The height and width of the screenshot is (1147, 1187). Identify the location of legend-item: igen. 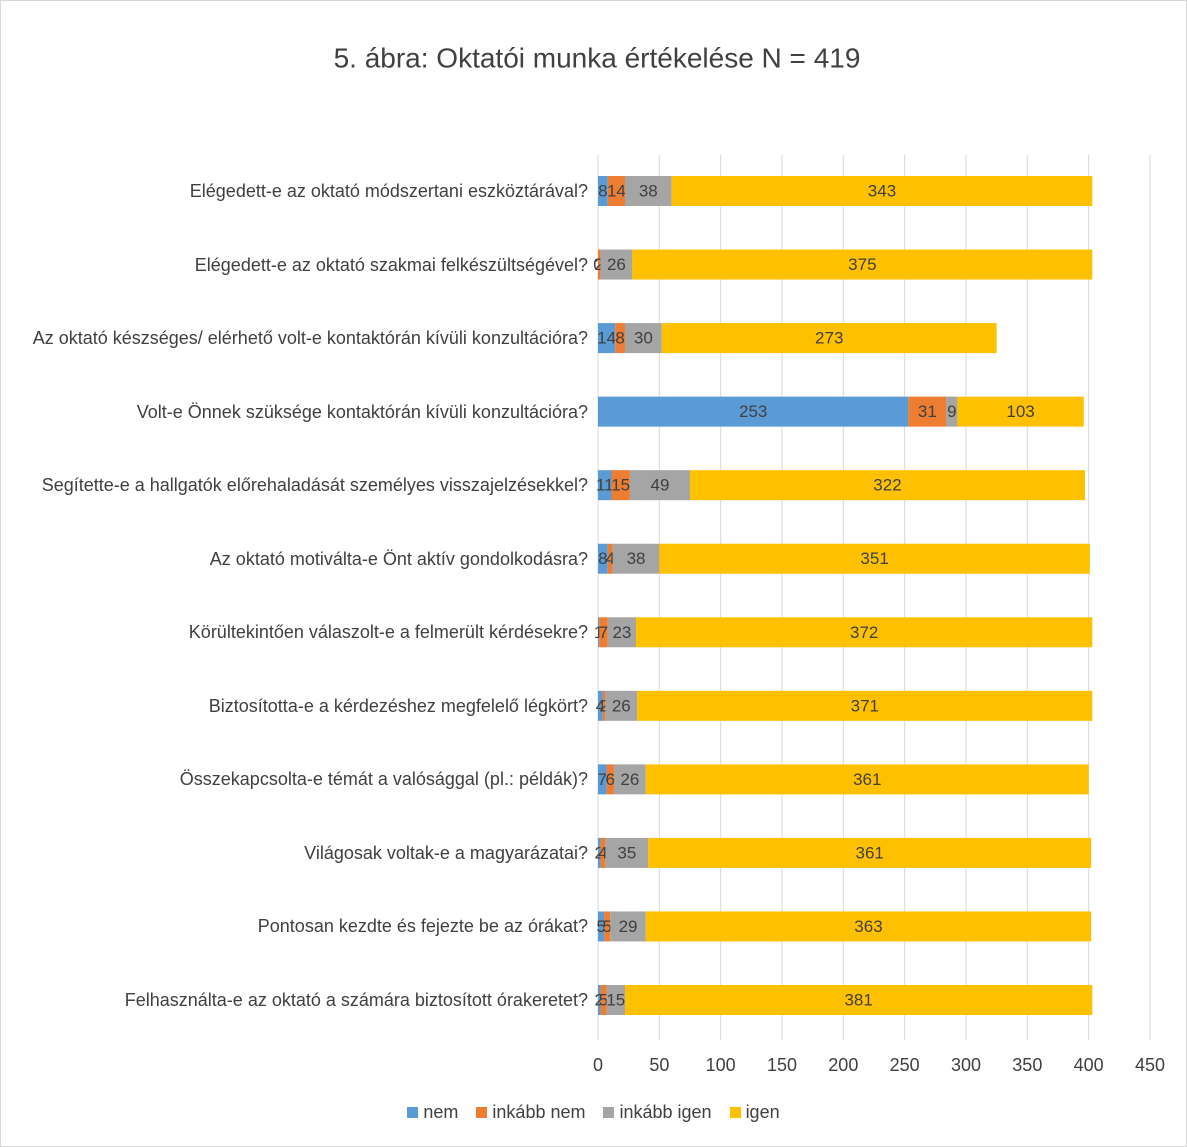
(754, 1112).